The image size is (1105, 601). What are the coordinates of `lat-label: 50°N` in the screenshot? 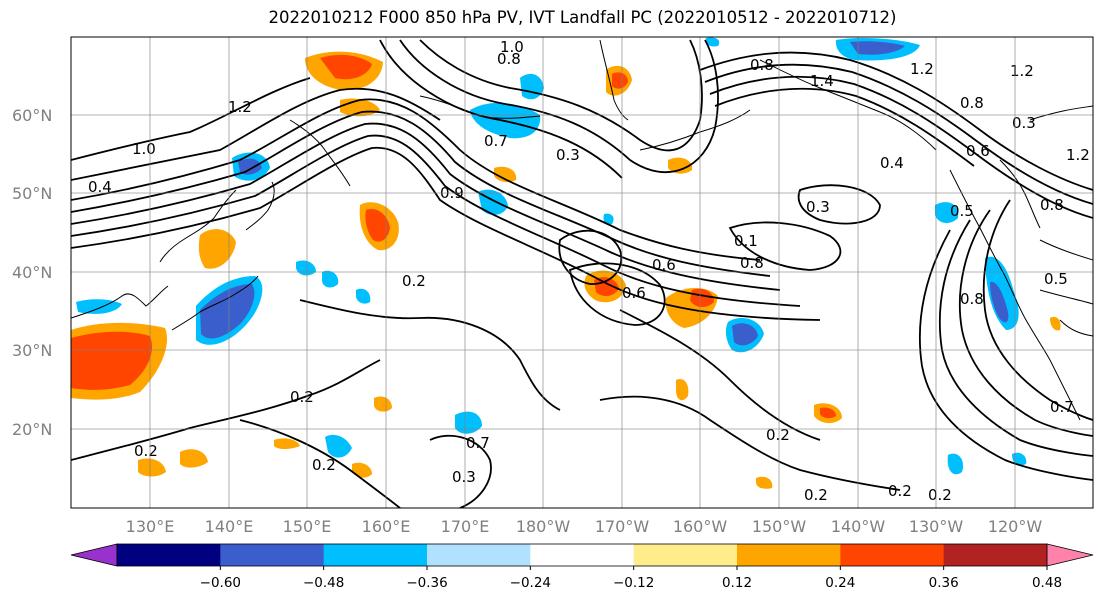 It's located at (32, 193).